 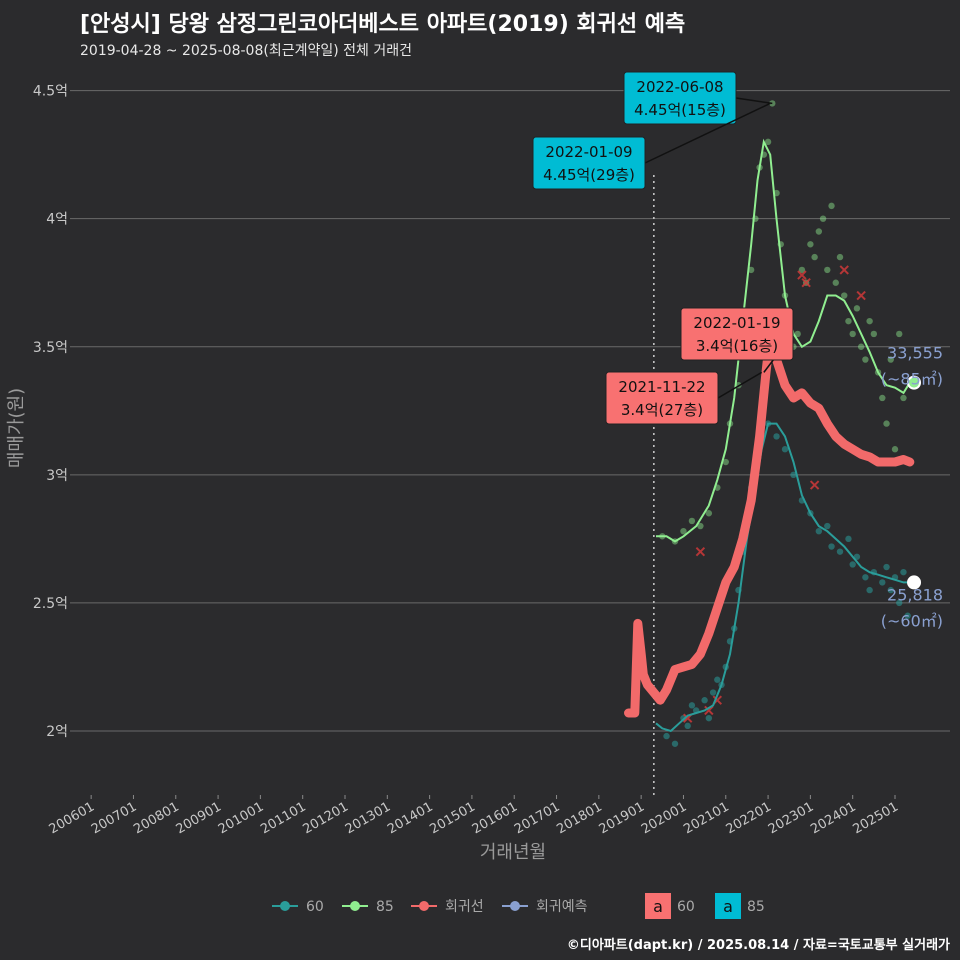 I want to click on annotation-leader, so click(x=754, y=101).